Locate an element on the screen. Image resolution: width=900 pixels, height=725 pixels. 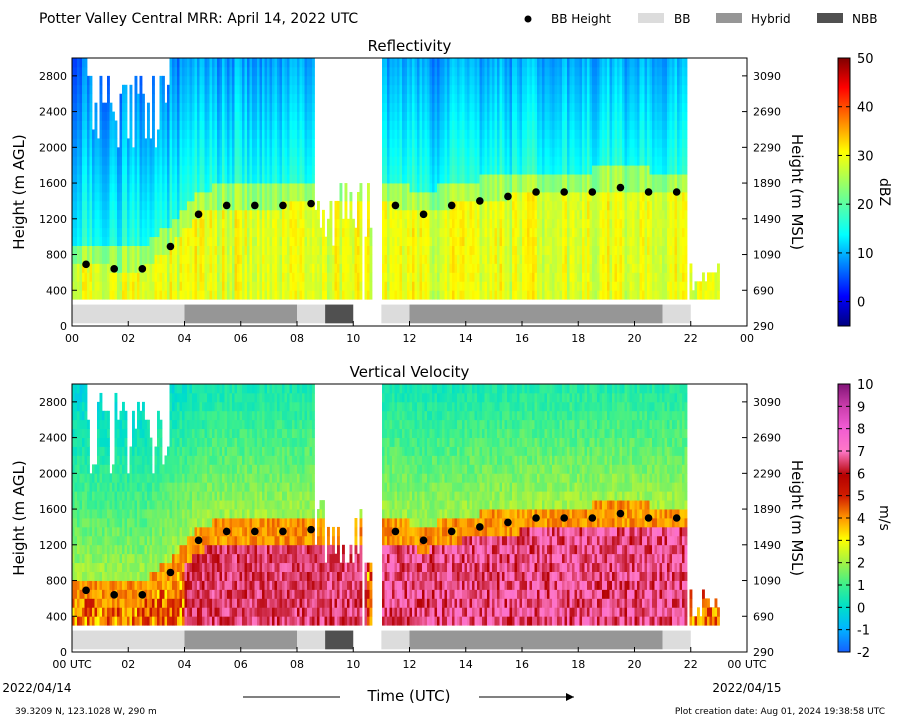
colorbar-tick-label: 2 is located at coordinates (861, 564).